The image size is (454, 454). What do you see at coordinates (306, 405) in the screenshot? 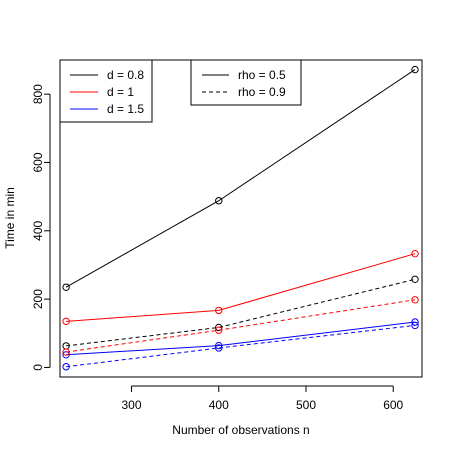
I see `x-tick-label: 500` at bounding box center [306, 405].